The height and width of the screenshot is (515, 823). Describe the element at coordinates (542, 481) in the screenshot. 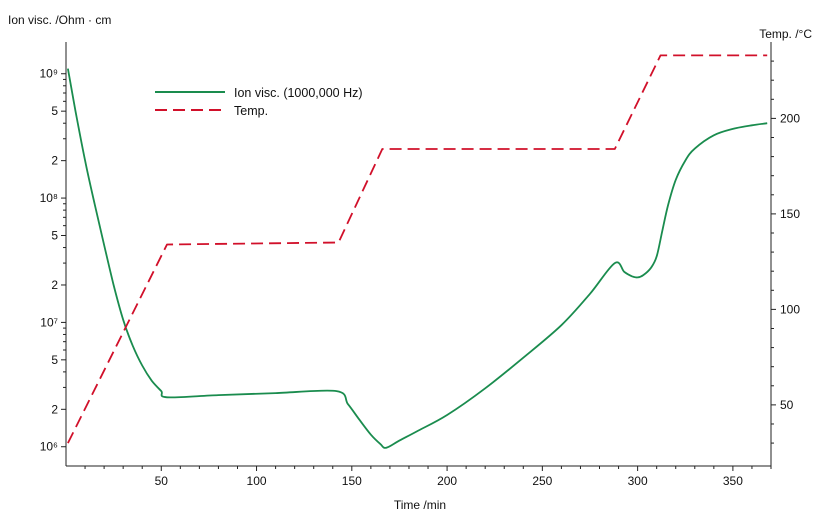

I see `x-tick-label: 250` at that location.